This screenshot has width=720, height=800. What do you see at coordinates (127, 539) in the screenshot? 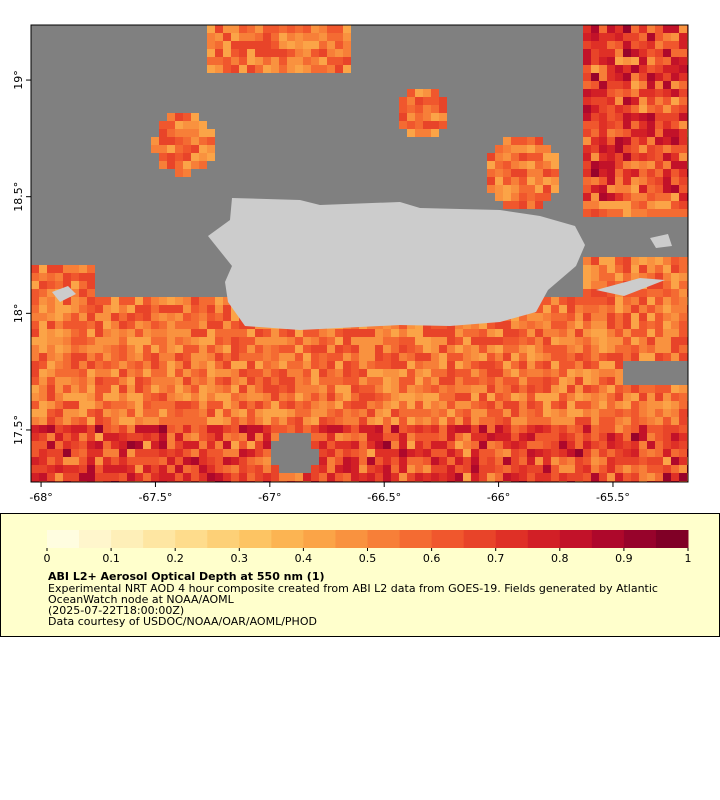
I see `colorbar-swatch` at bounding box center [127, 539].